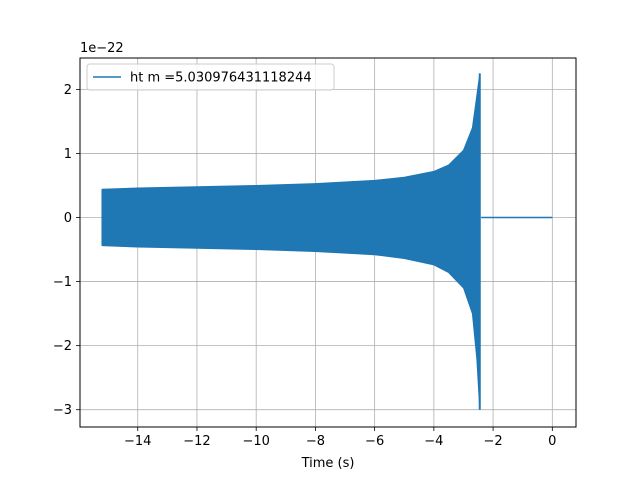 This screenshot has width=640, height=480. I want to click on x-tick-label: 0, so click(552, 441).